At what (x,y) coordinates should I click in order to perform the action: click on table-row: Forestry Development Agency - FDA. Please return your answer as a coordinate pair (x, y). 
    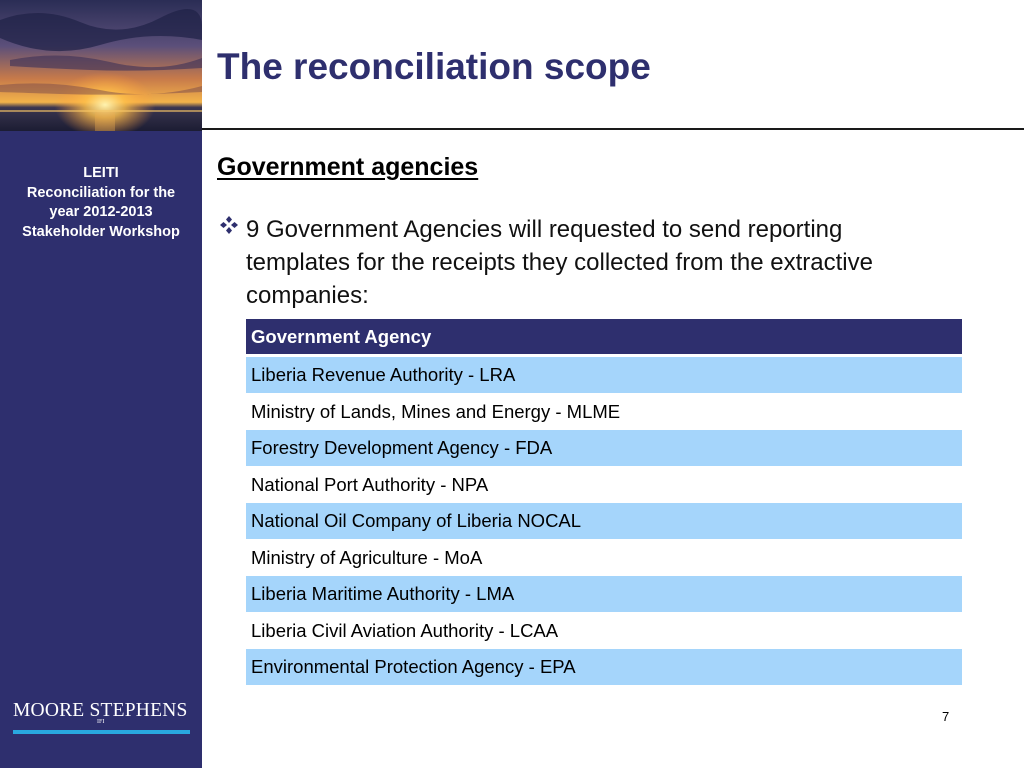
    Looking at the image, I should click on (604, 448).